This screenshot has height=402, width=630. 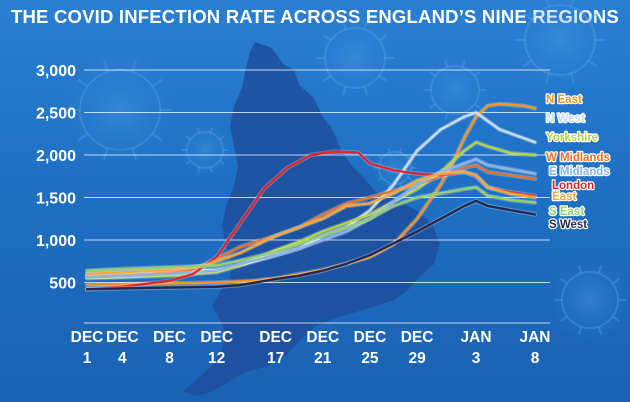 What do you see at coordinates (565, 119) in the screenshot?
I see `legend-entry: N West` at bounding box center [565, 119].